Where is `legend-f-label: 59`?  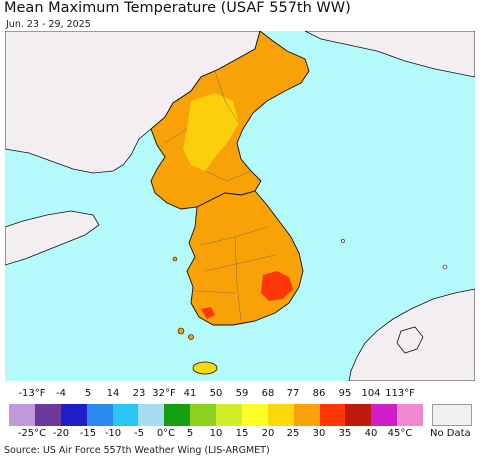
legend-f-label: 59 is located at coordinates (242, 393).